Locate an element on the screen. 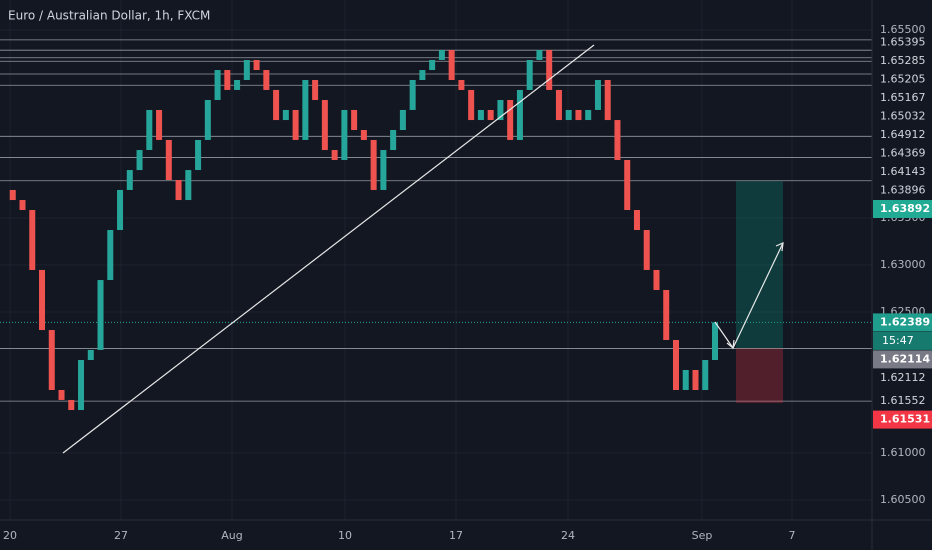  x-tick-label: 27 is located at coordinates (121, 535).